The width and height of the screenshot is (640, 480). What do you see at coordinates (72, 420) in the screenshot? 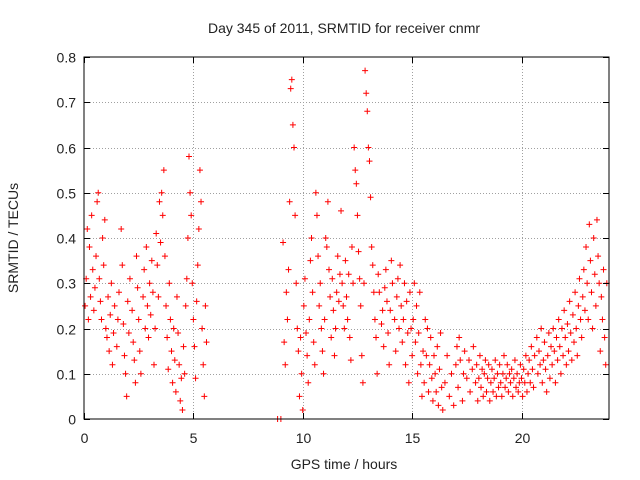
I see `y-tick-label: 0` at bounding box center [72, 420].